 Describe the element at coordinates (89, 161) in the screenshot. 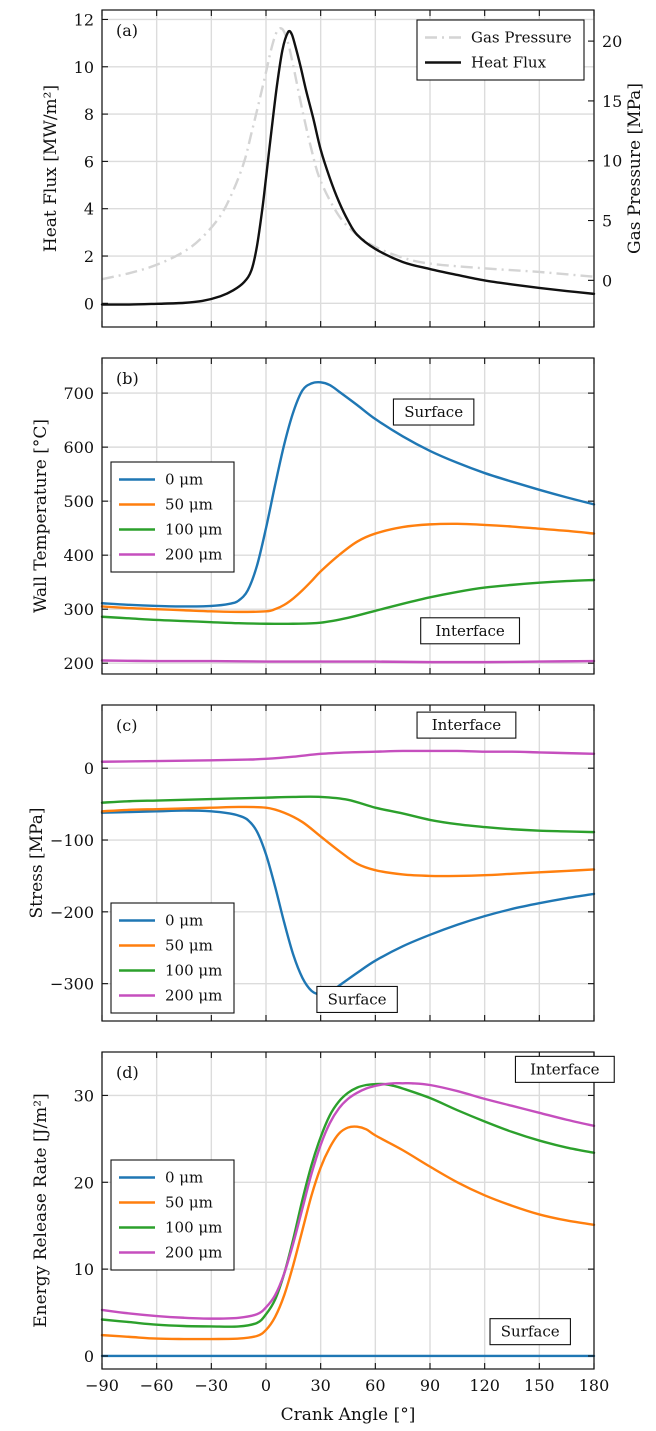

I see `y-tick-label: 6` at that location.